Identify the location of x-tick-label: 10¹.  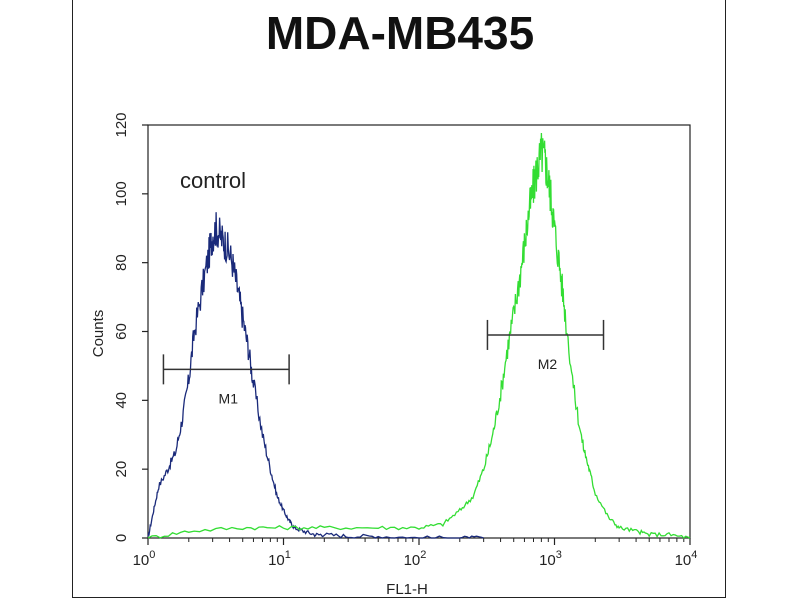
(279, 559).